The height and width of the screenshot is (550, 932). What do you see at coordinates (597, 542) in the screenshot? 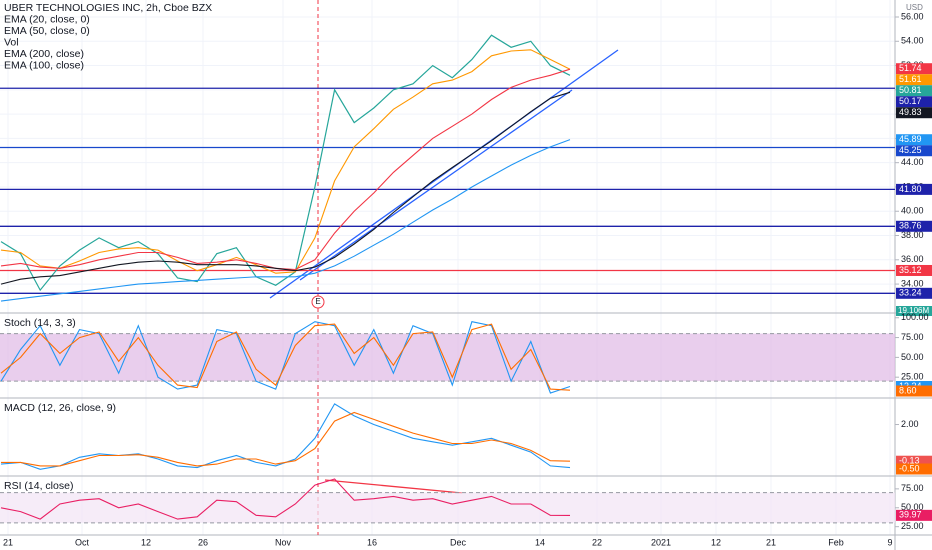
I see `x-tick-label: 22` at bounding box center [597, 542].